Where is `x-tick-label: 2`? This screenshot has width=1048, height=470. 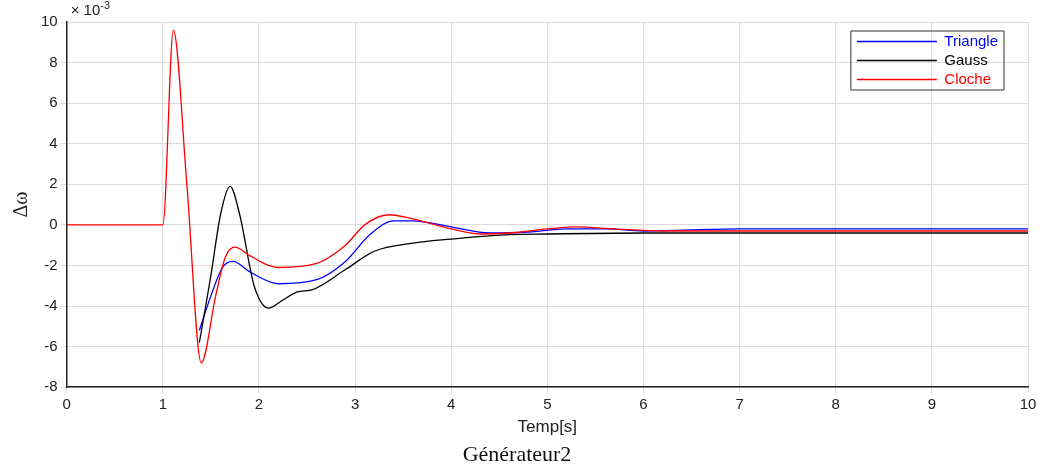
x-tick-label: 2 is located at coordinates (259, 404).